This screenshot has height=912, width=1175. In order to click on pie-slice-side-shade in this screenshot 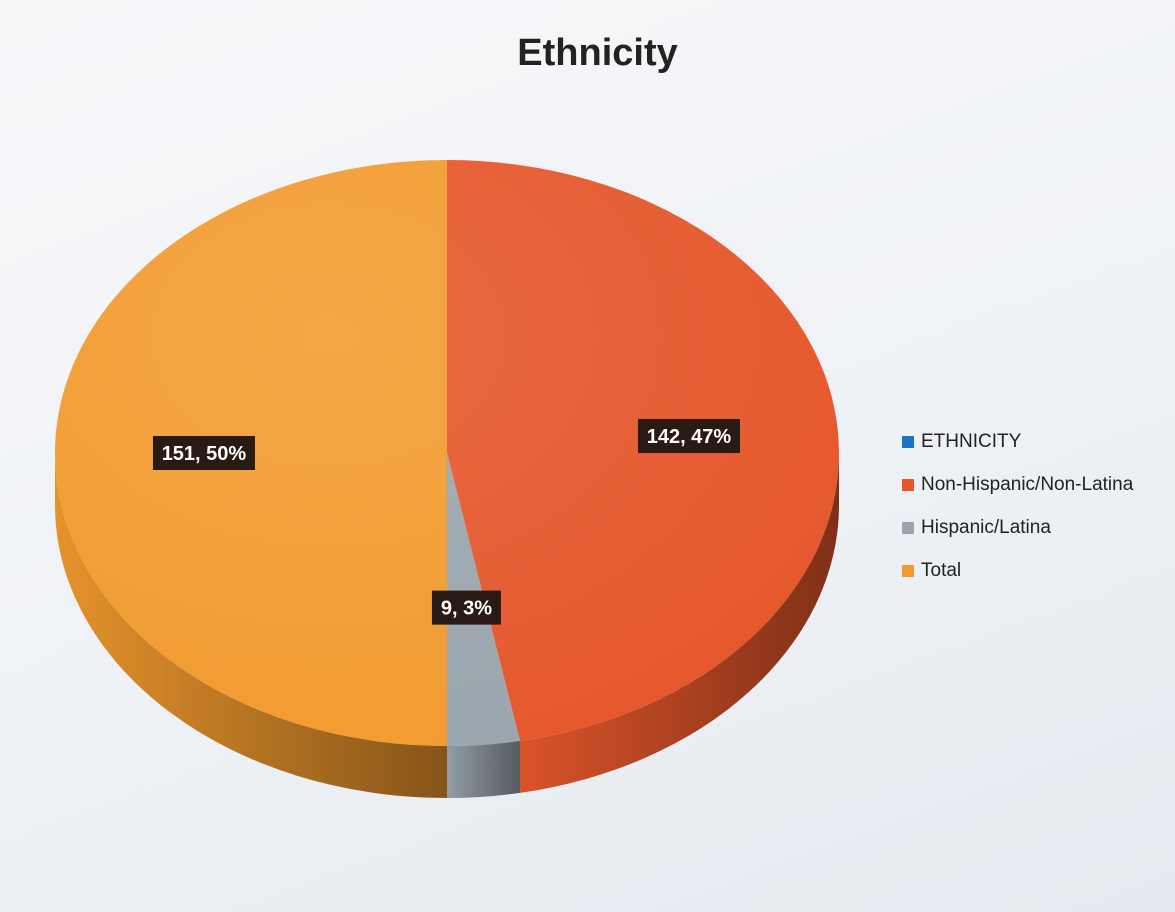, I will do `click(483, 769)`.